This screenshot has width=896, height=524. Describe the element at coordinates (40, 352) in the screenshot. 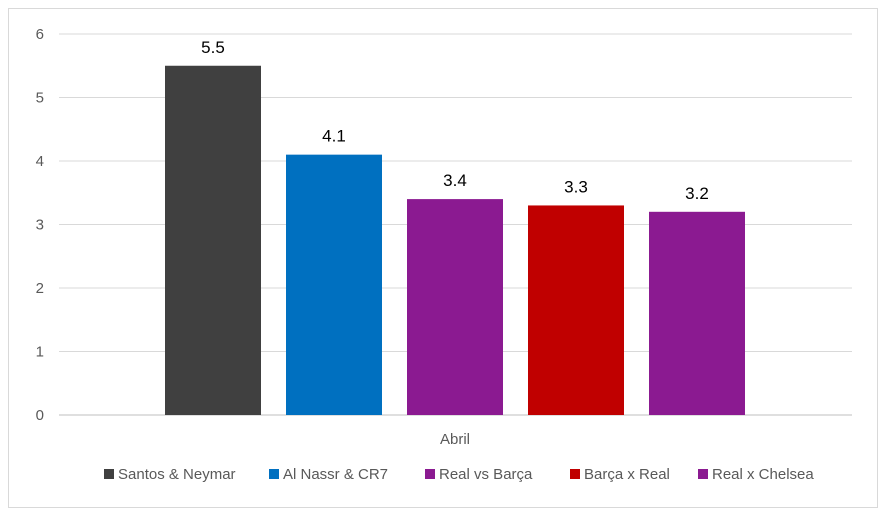

I see `y-tick-label: 1` at that location.